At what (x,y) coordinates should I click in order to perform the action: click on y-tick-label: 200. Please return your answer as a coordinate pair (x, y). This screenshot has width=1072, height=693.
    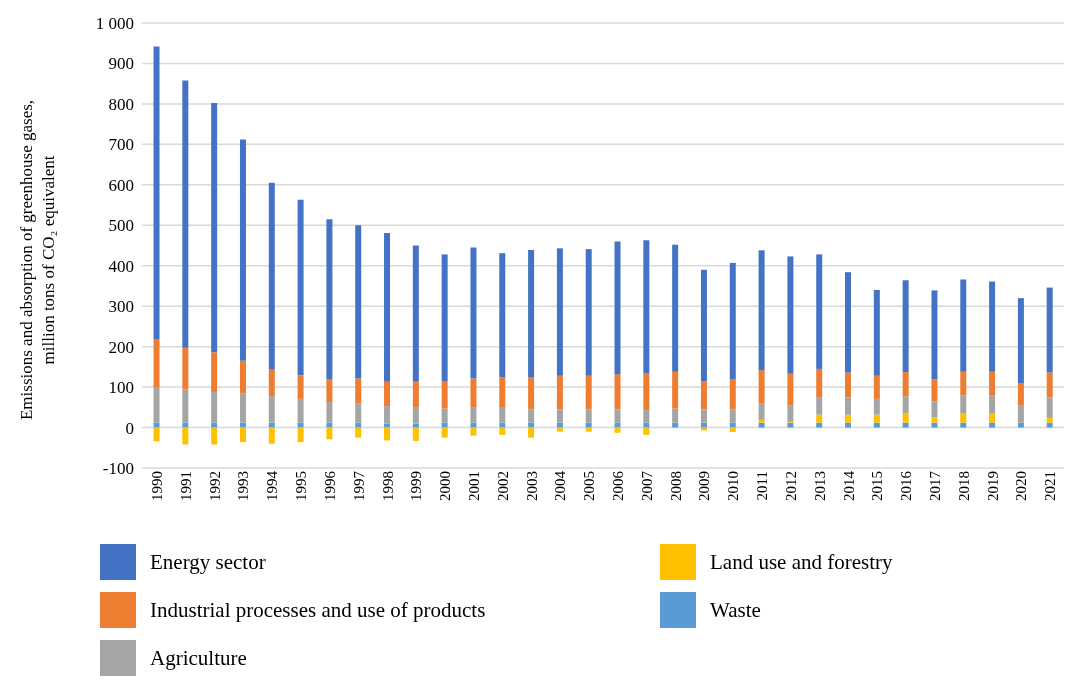
    Looking at the image, I should click on (121, 347).